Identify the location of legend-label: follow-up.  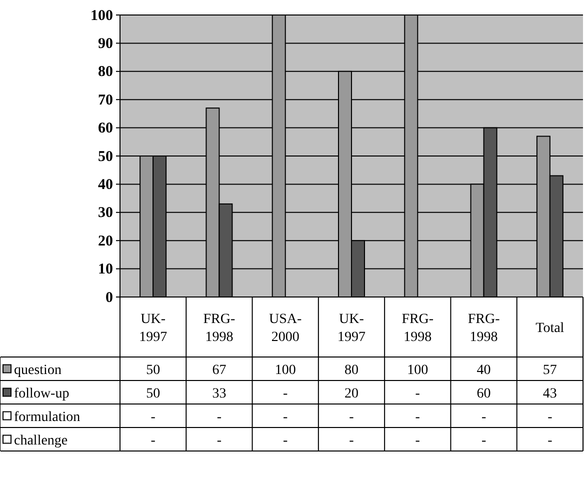
(42, 394).